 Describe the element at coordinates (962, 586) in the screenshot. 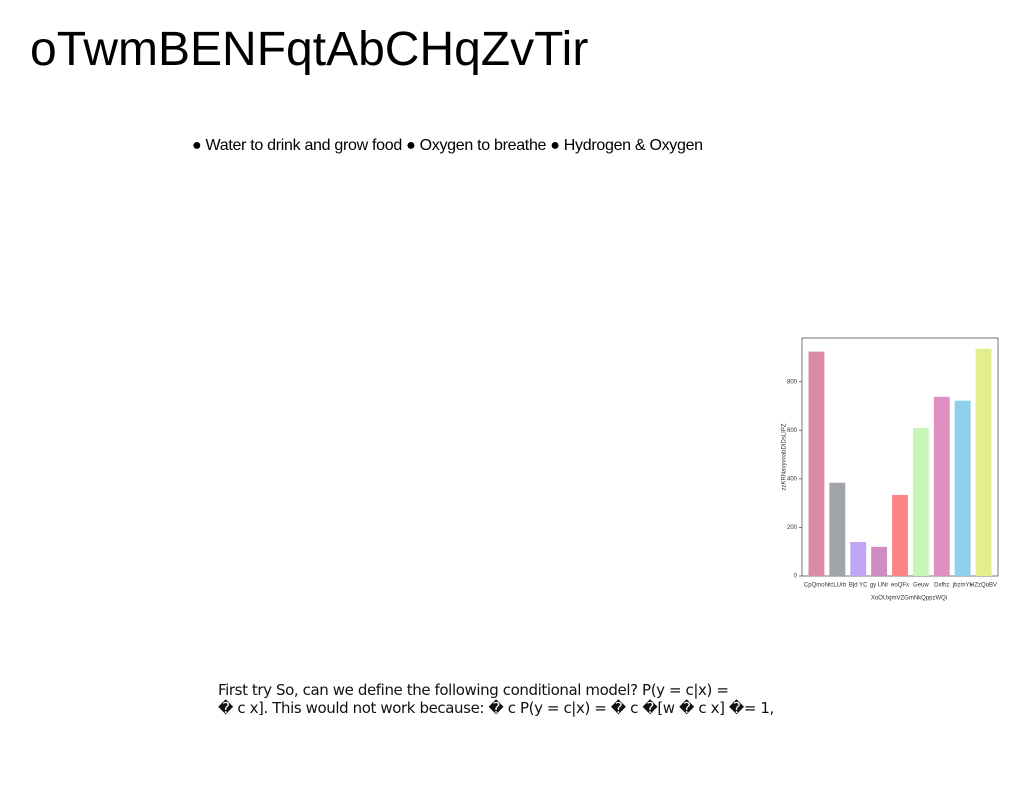

I see `x-tick-label: jbzmYs` at that location.